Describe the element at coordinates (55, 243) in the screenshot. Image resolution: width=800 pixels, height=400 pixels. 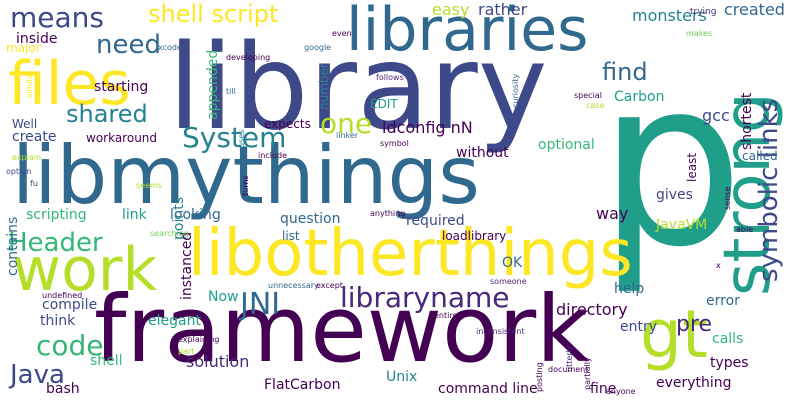
I see `cloud-word: Header` at that location.